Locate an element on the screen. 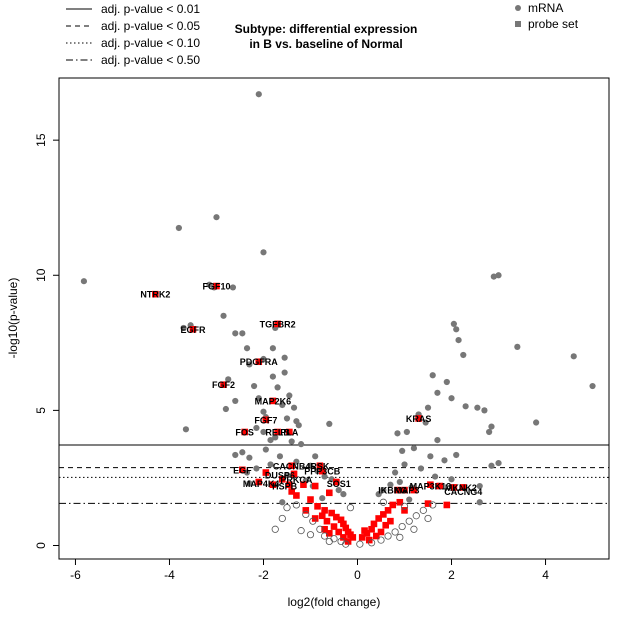 This screenshot has width=624, height=629. gene-label: MKNK2 is located at coordinates (461, 488).